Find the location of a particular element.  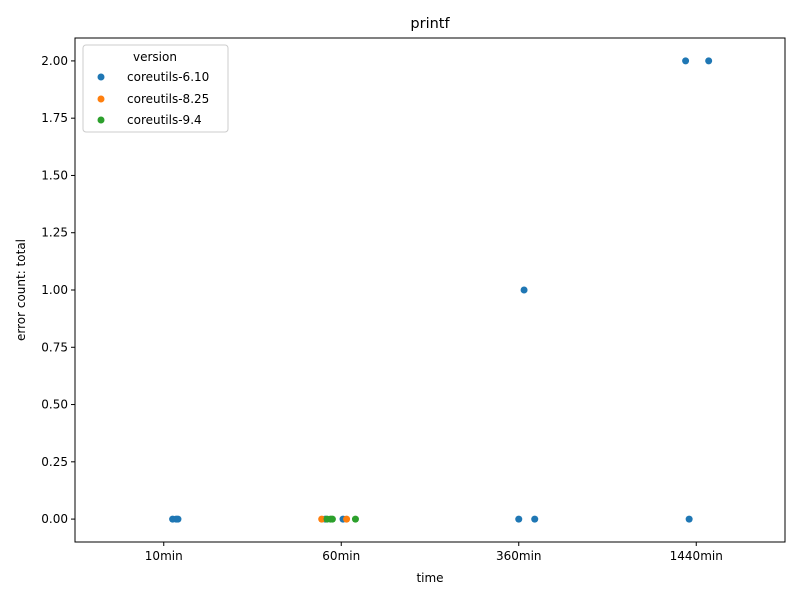

legend-entry-coreutils-9-4: coreutils-9.4 is located at coordinates (164, 120).